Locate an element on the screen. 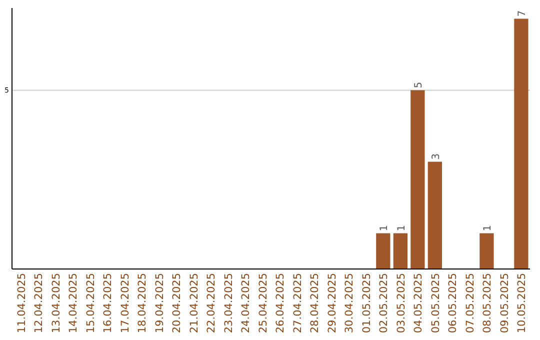  x-tick-label: 20.04.2025 is located at coordinates (177, 303).